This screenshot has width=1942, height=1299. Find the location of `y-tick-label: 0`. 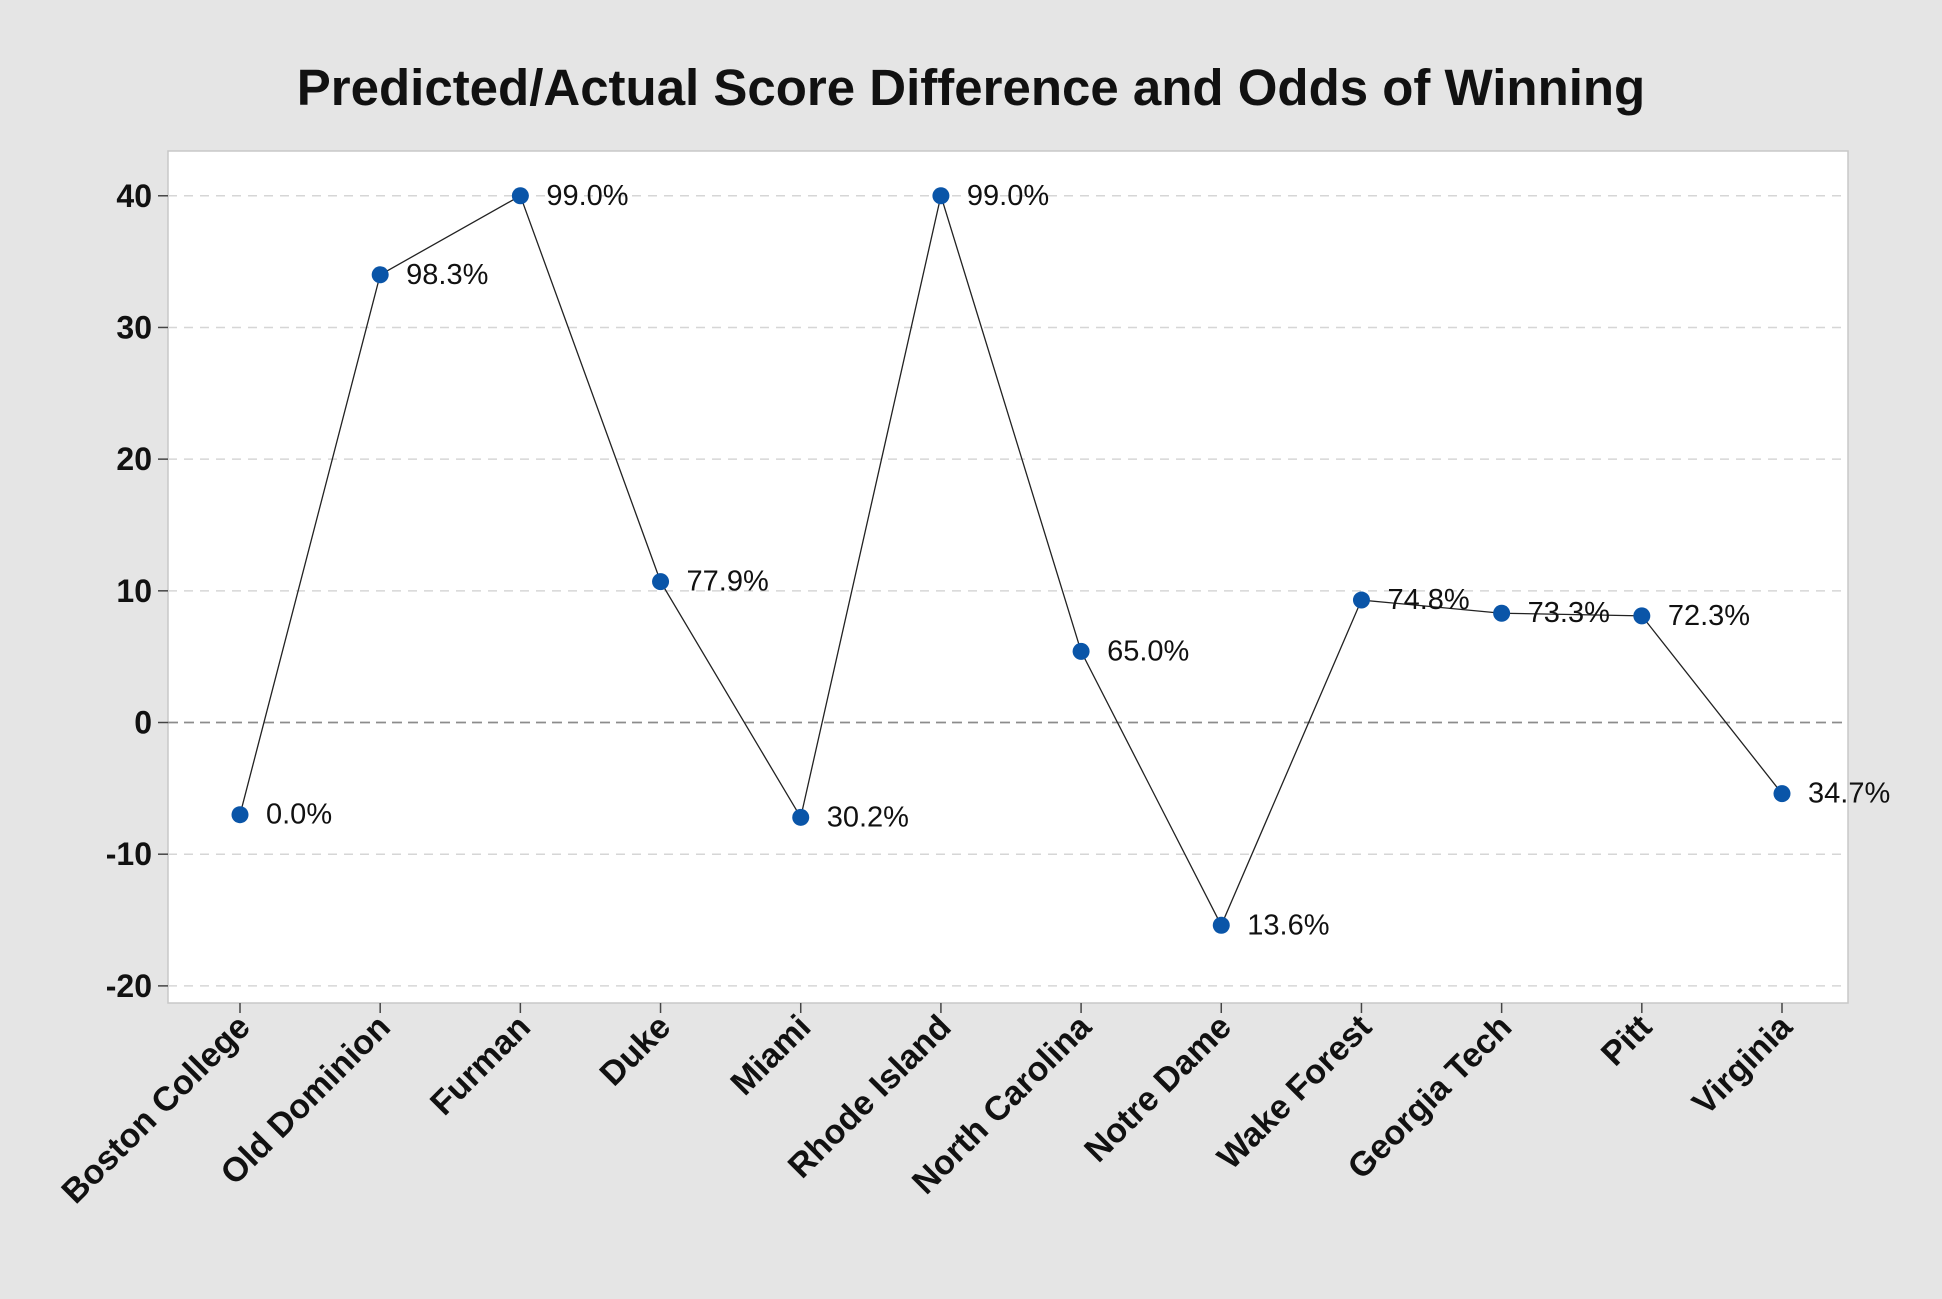

y-tick-label: 0 is located at coordinates (143, 723).